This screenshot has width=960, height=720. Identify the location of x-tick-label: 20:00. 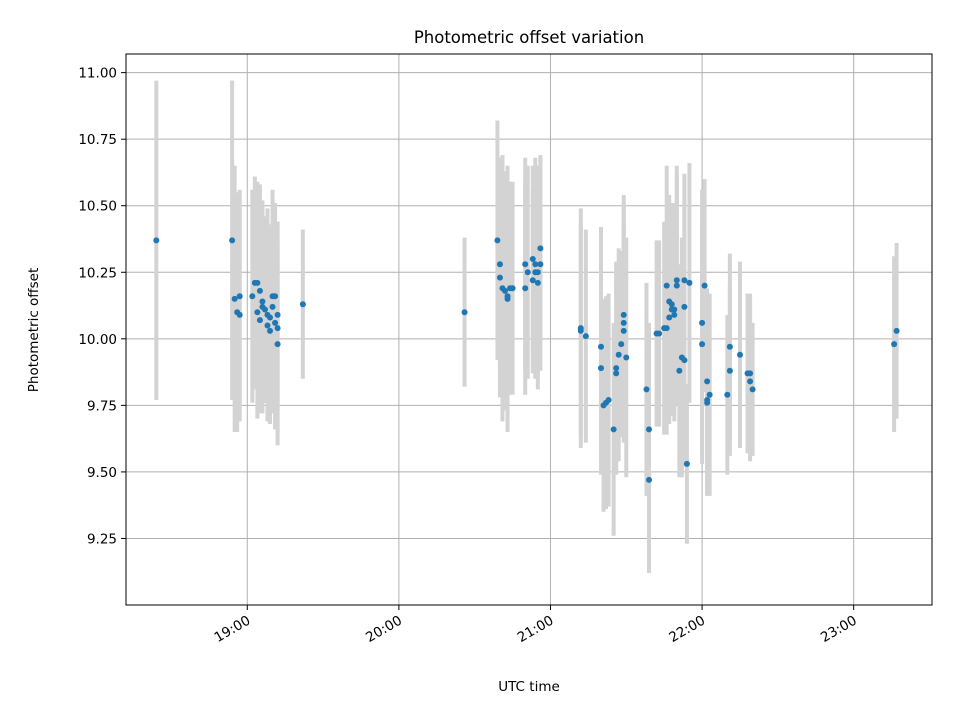
(384, 629).